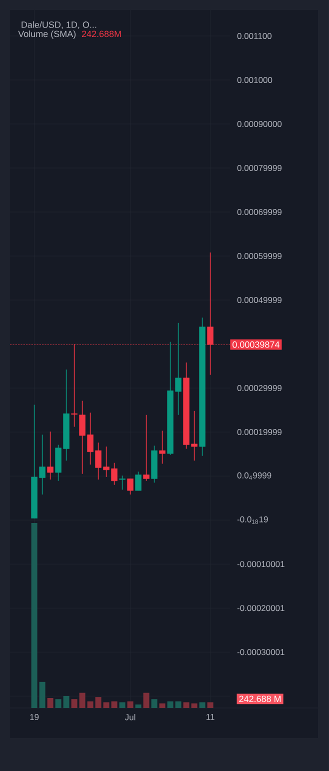 The width and height of the screenshot is (329, 771). What do you see at coordinates (47, 34) in the screenshot?
I see `chart-title: Volume (SMA)` at bounding box center [47, 34].